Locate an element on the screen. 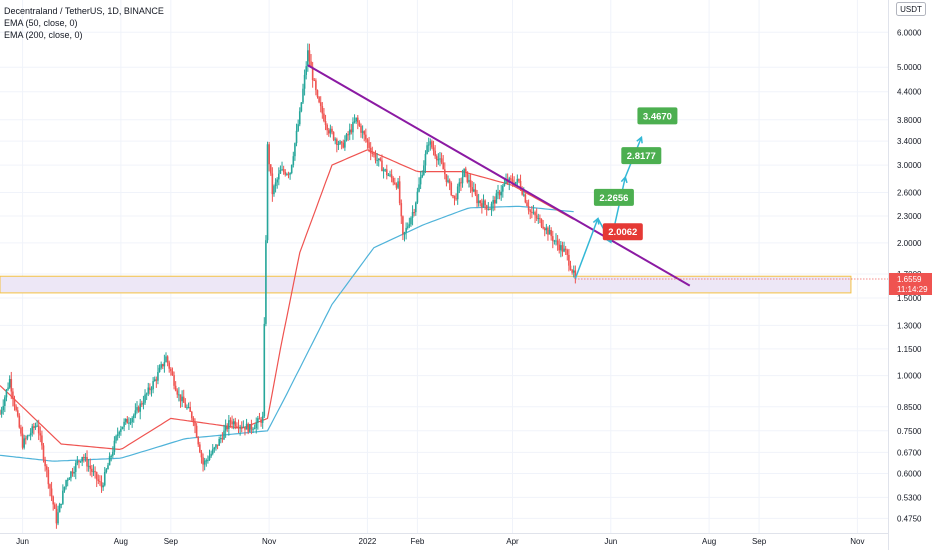  projection-segment is located at coordinates (586, 248).